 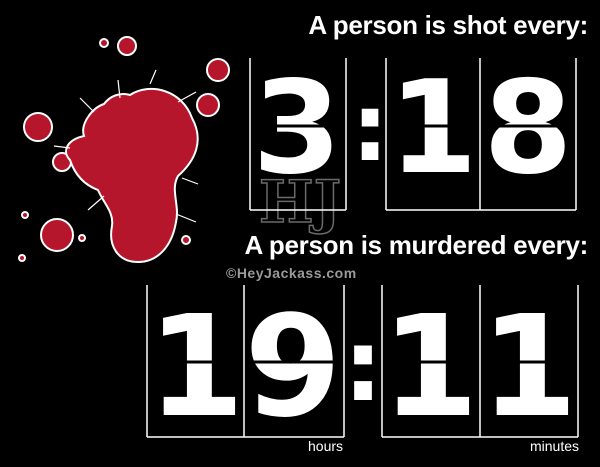 I want to click on shot-second-digit-2: 8, so click(x=527, y=128).